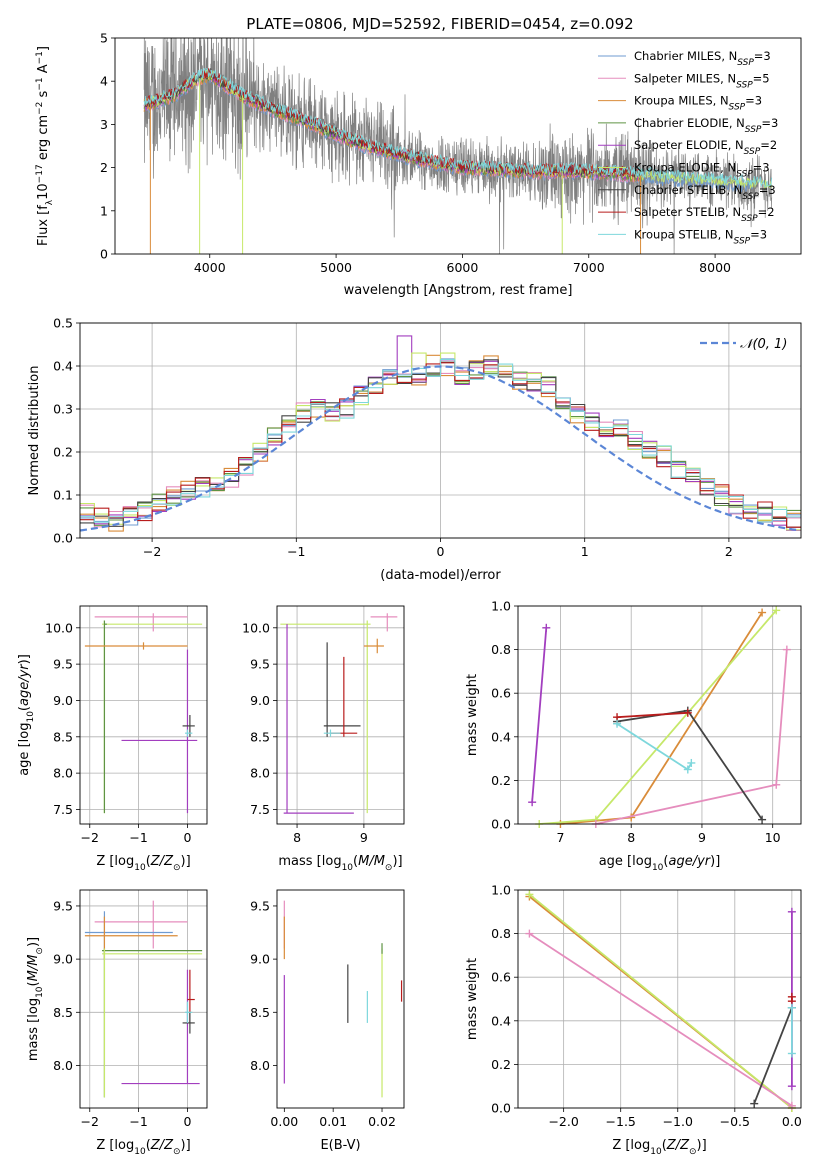  I want to click on x-tick-label: 9, so click(702, 837).